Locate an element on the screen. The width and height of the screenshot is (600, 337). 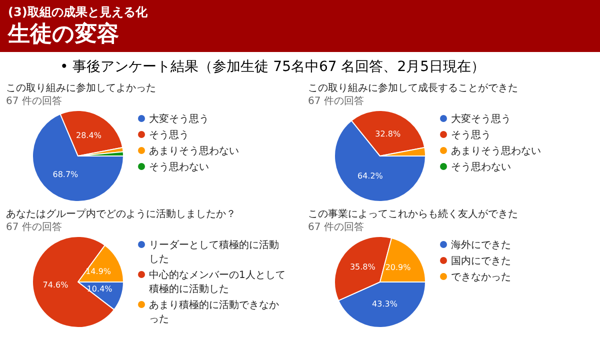
legend-label: 中心的なメンバーの1人として積極的に活動した is located at coordinates (217, 282).